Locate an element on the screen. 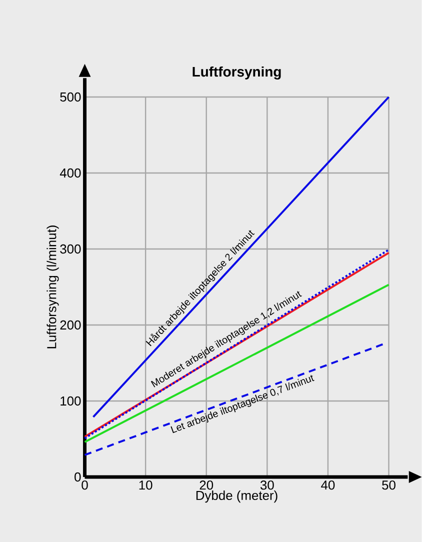 This screenshot has width=422, height=542. x-tick-label: 10 is located at coordinates (145, 485).